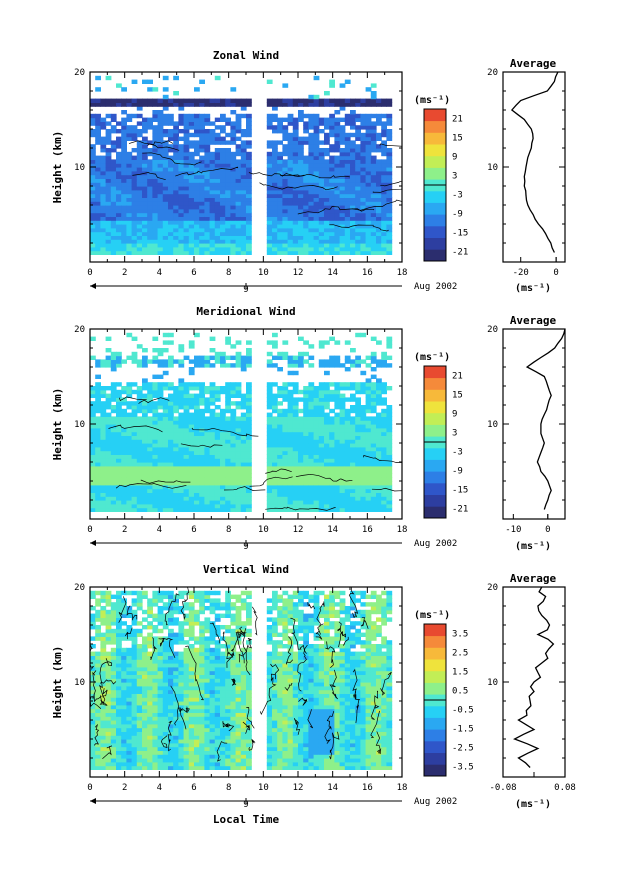 The height and width of the screenshot is (873, 621). I want to click on x-tick-label: 6, so click(193, 530).